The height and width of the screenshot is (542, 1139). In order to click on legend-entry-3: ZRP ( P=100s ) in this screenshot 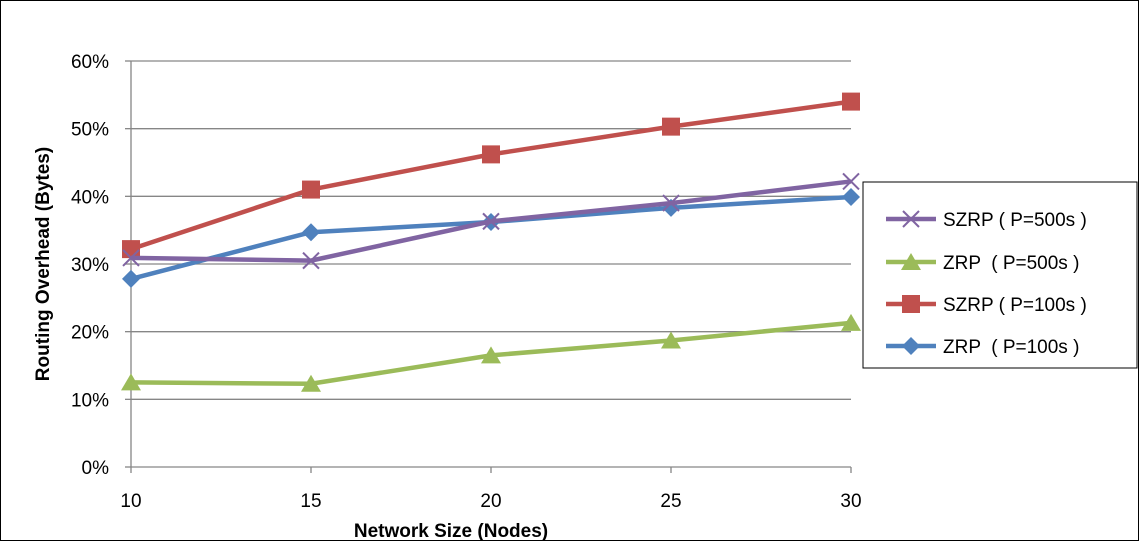, I will do `click(982, 347)`.